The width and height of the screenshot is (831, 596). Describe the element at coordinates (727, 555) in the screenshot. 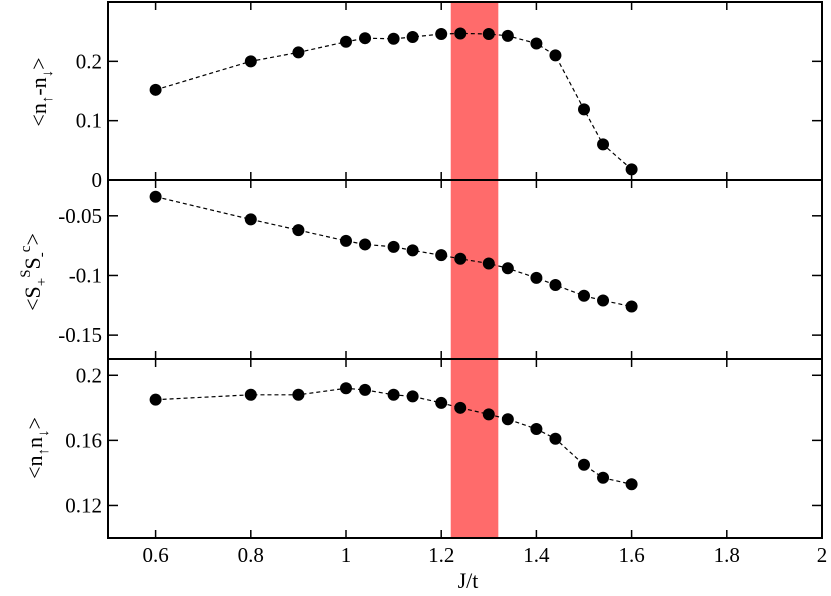

I see `xtick-label: 1.8` at that location.